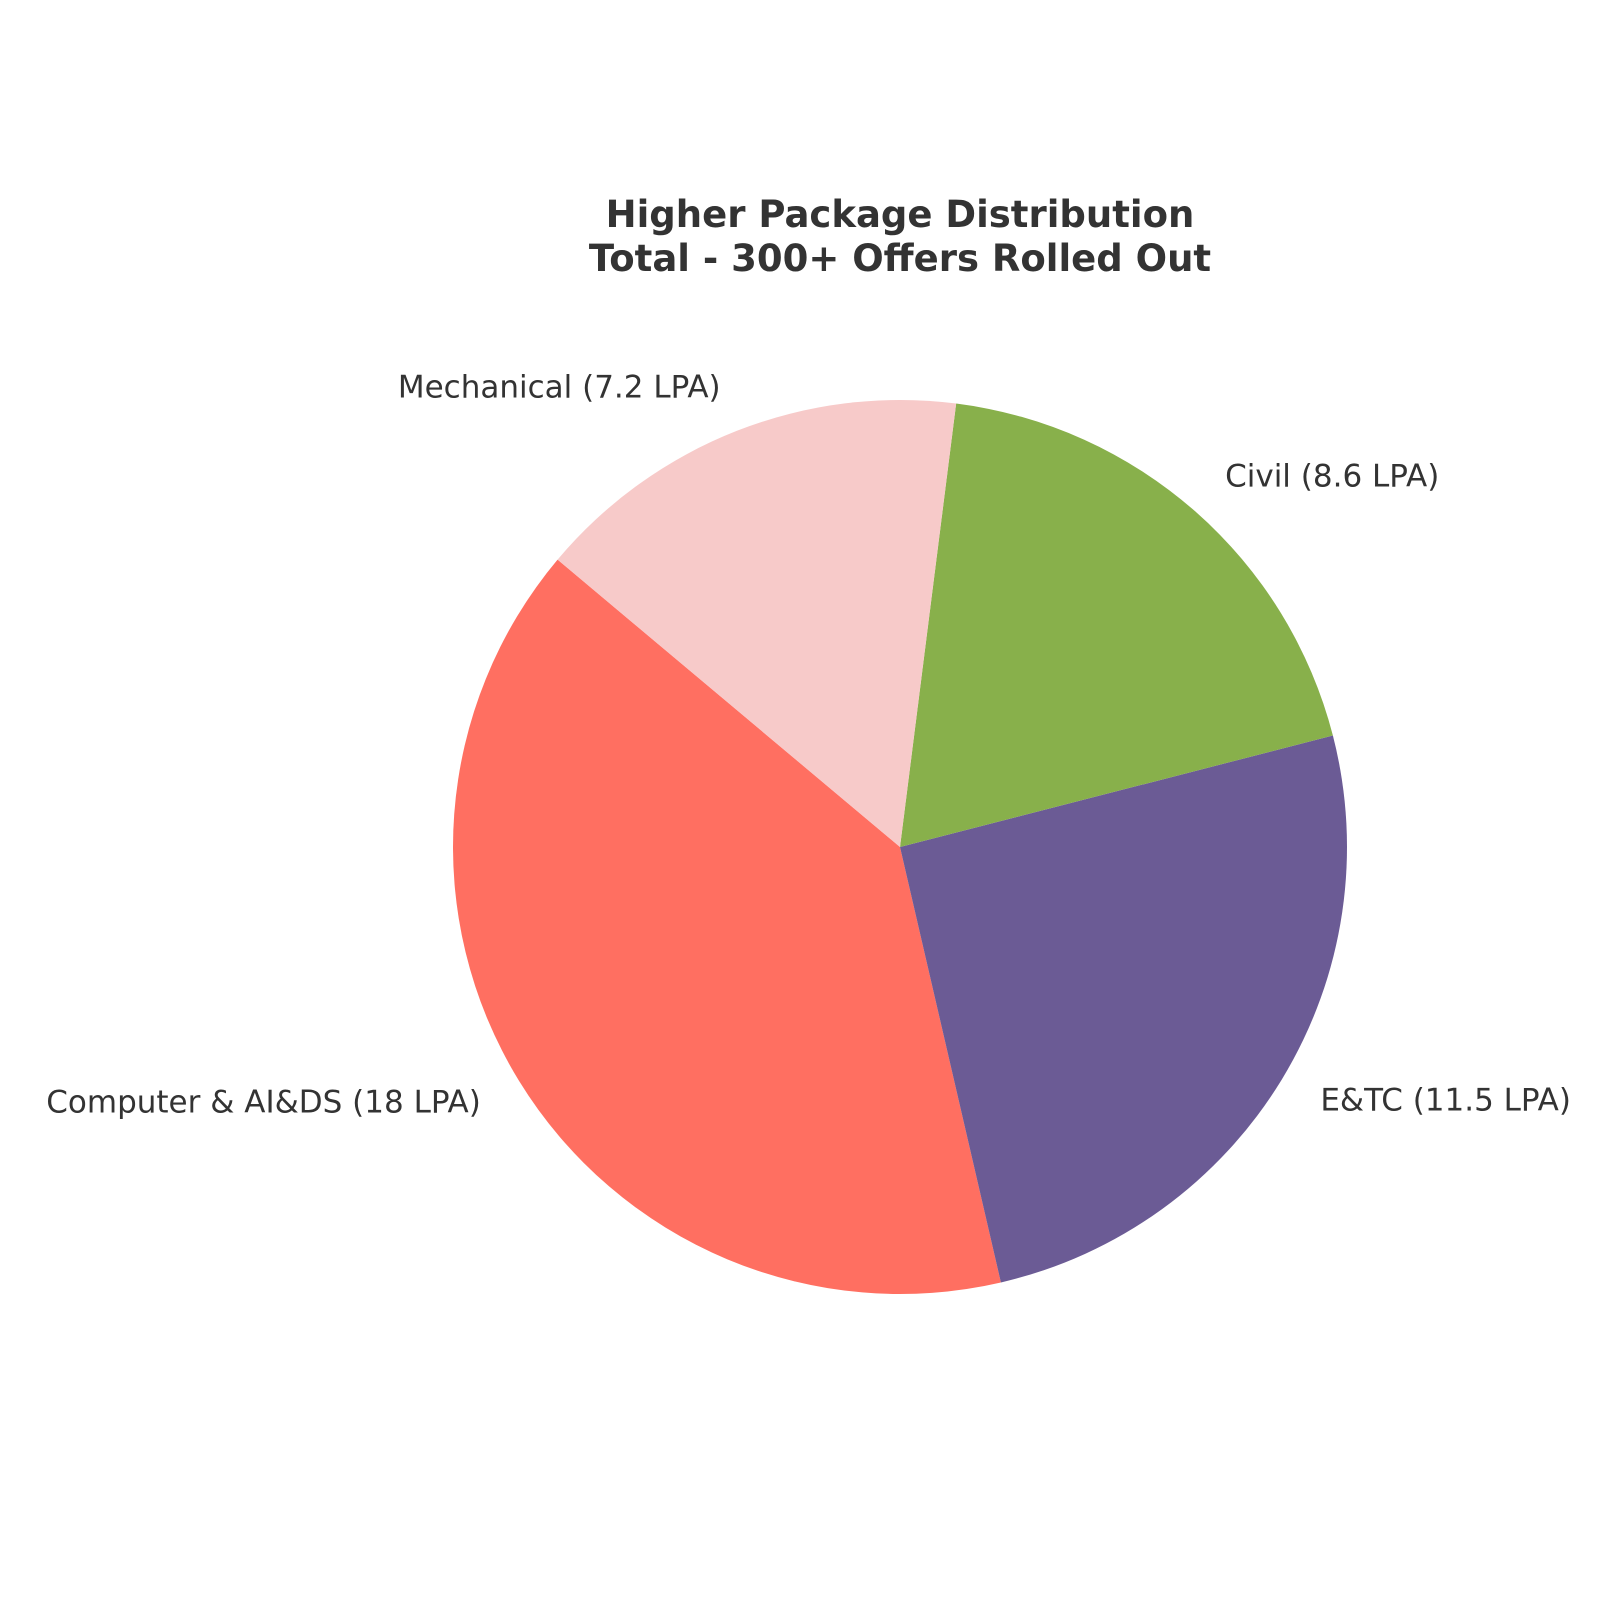 The width and height of the screenshot is (1600, 1600). Describe the element at coordinates (900, 258) in the screenshot. I see `chart-subtitle: Total - 300+ Offers Rolled Out` at that location.